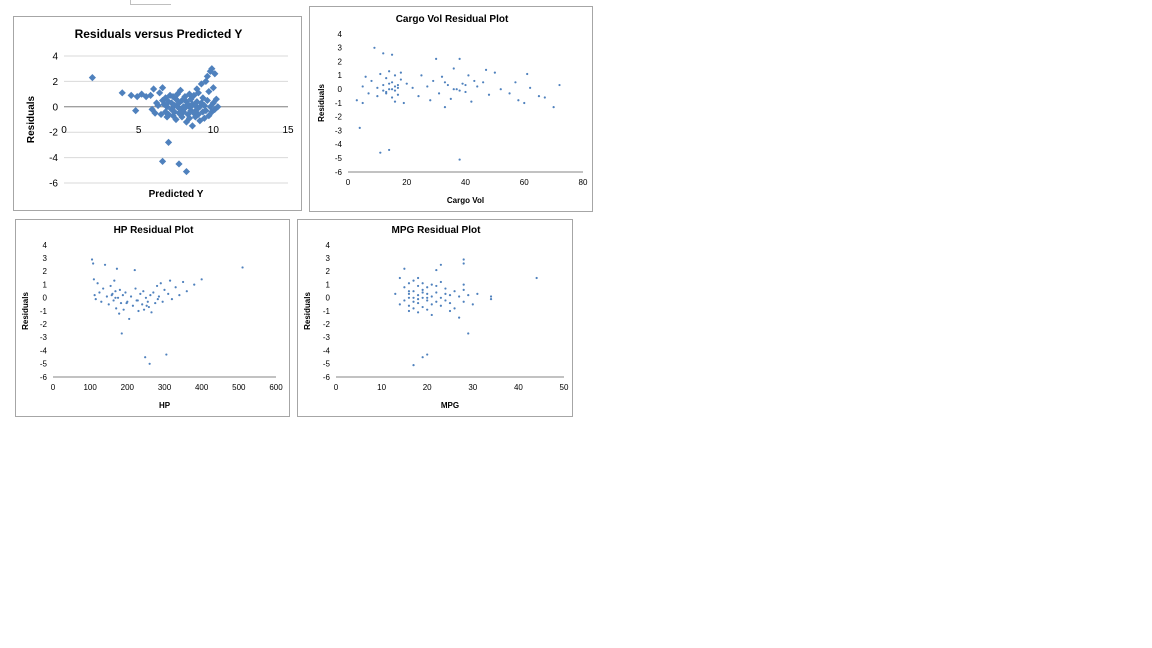  Describe the element at coordinates (150, 2) in the screenshot. I see `clipped-element-edge` at that location.